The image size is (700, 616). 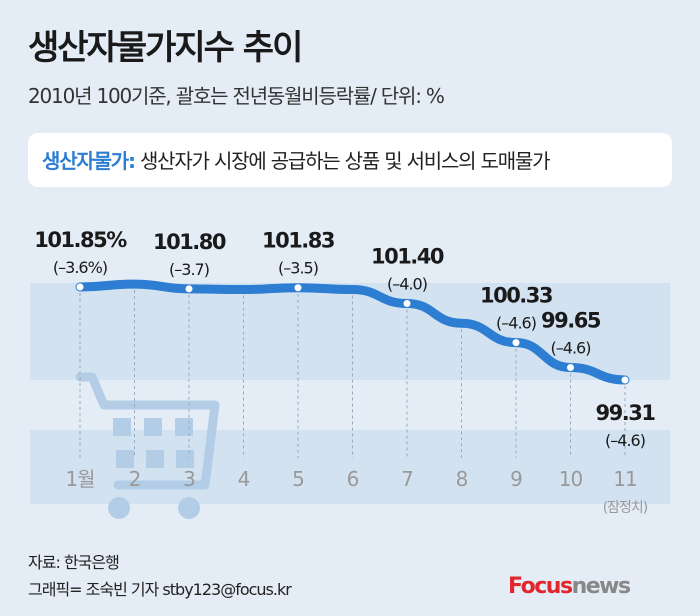 What do you see at coordinates (407, 479) in the screenshot?
I see `x-tick-label: 7` at bounding box center [407, 479].